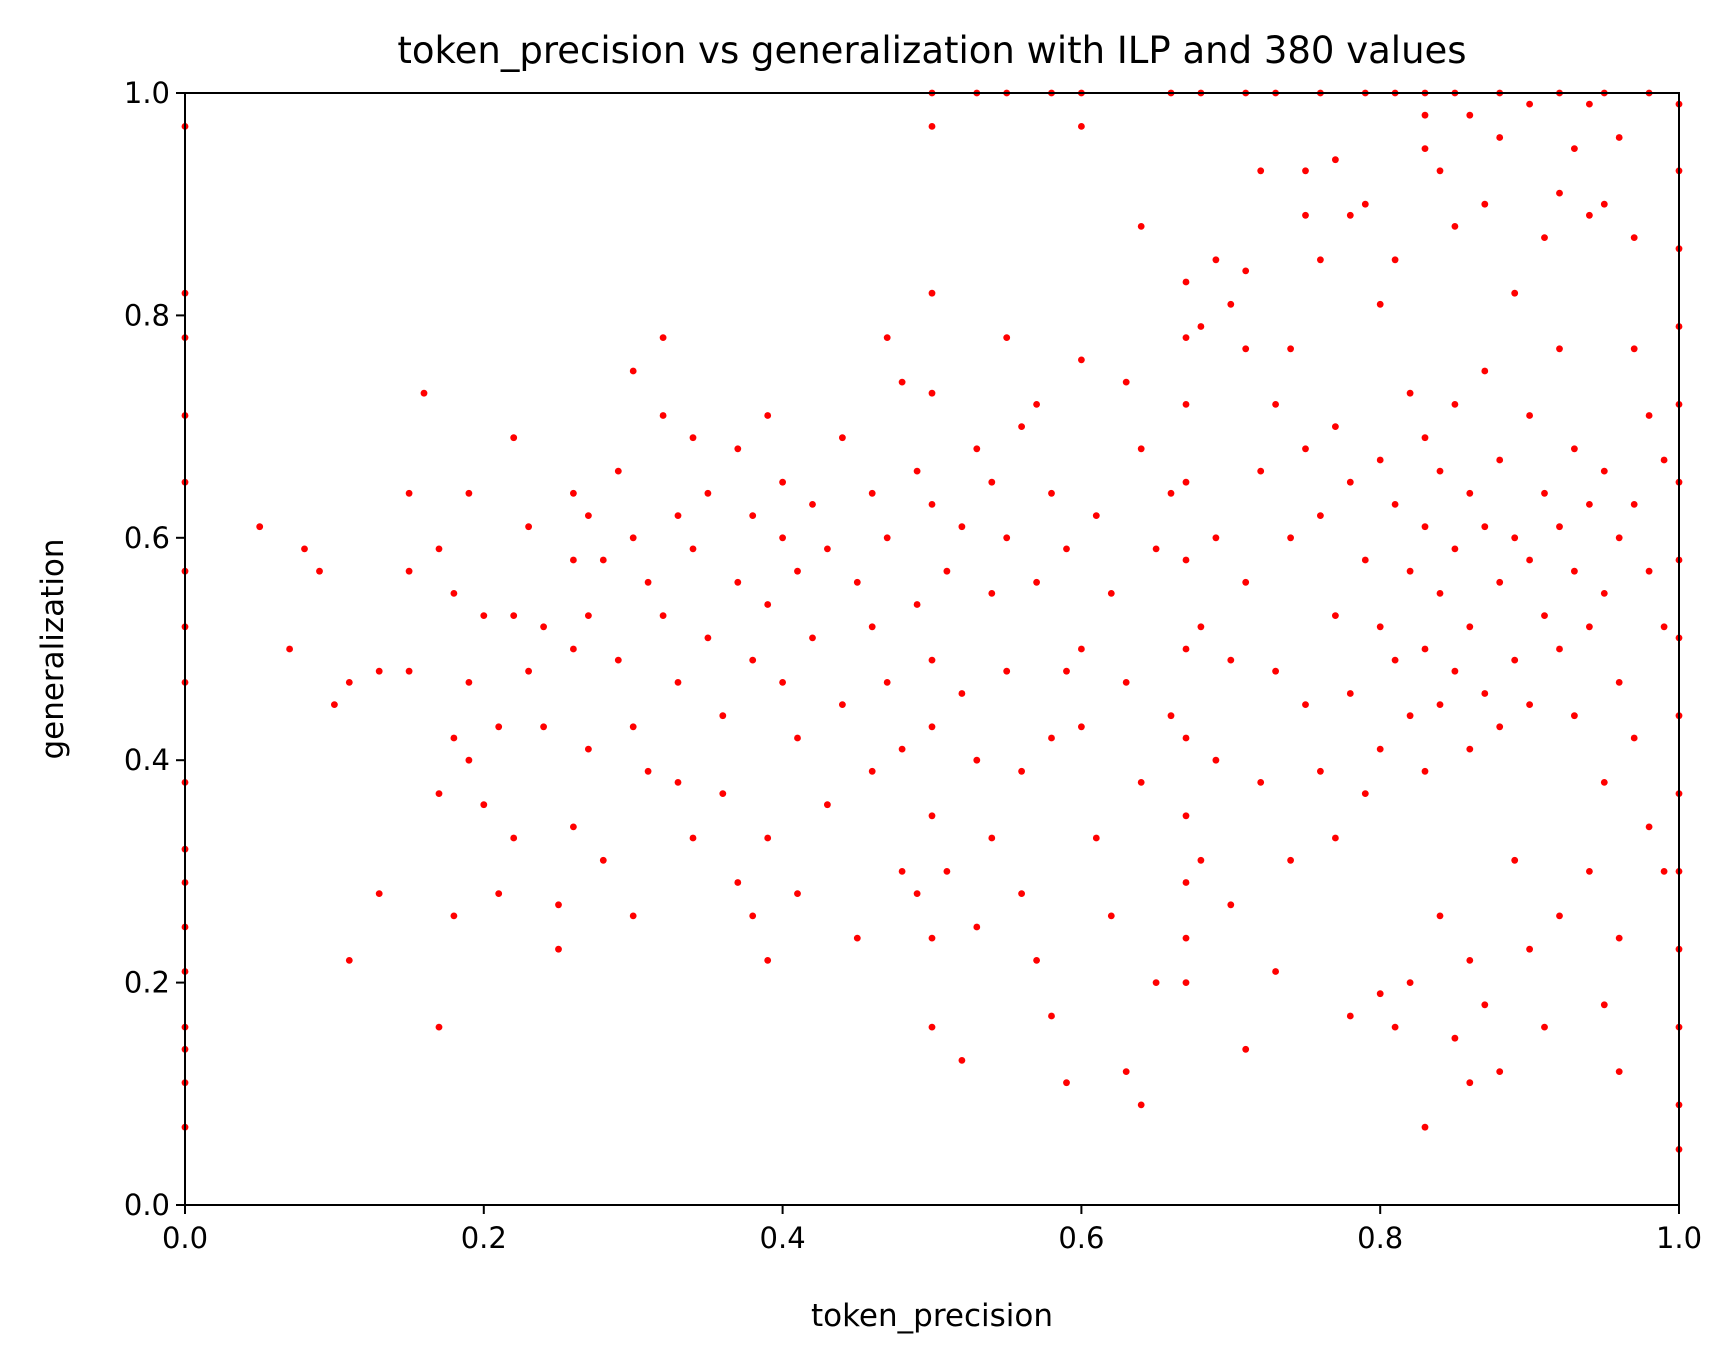 The height and width of the screenshot is (1362, 1735). I want to click on y-axis-ticks: 0.0 0.2 0.4 0.6 0.8 1.0, so click(154, 649).